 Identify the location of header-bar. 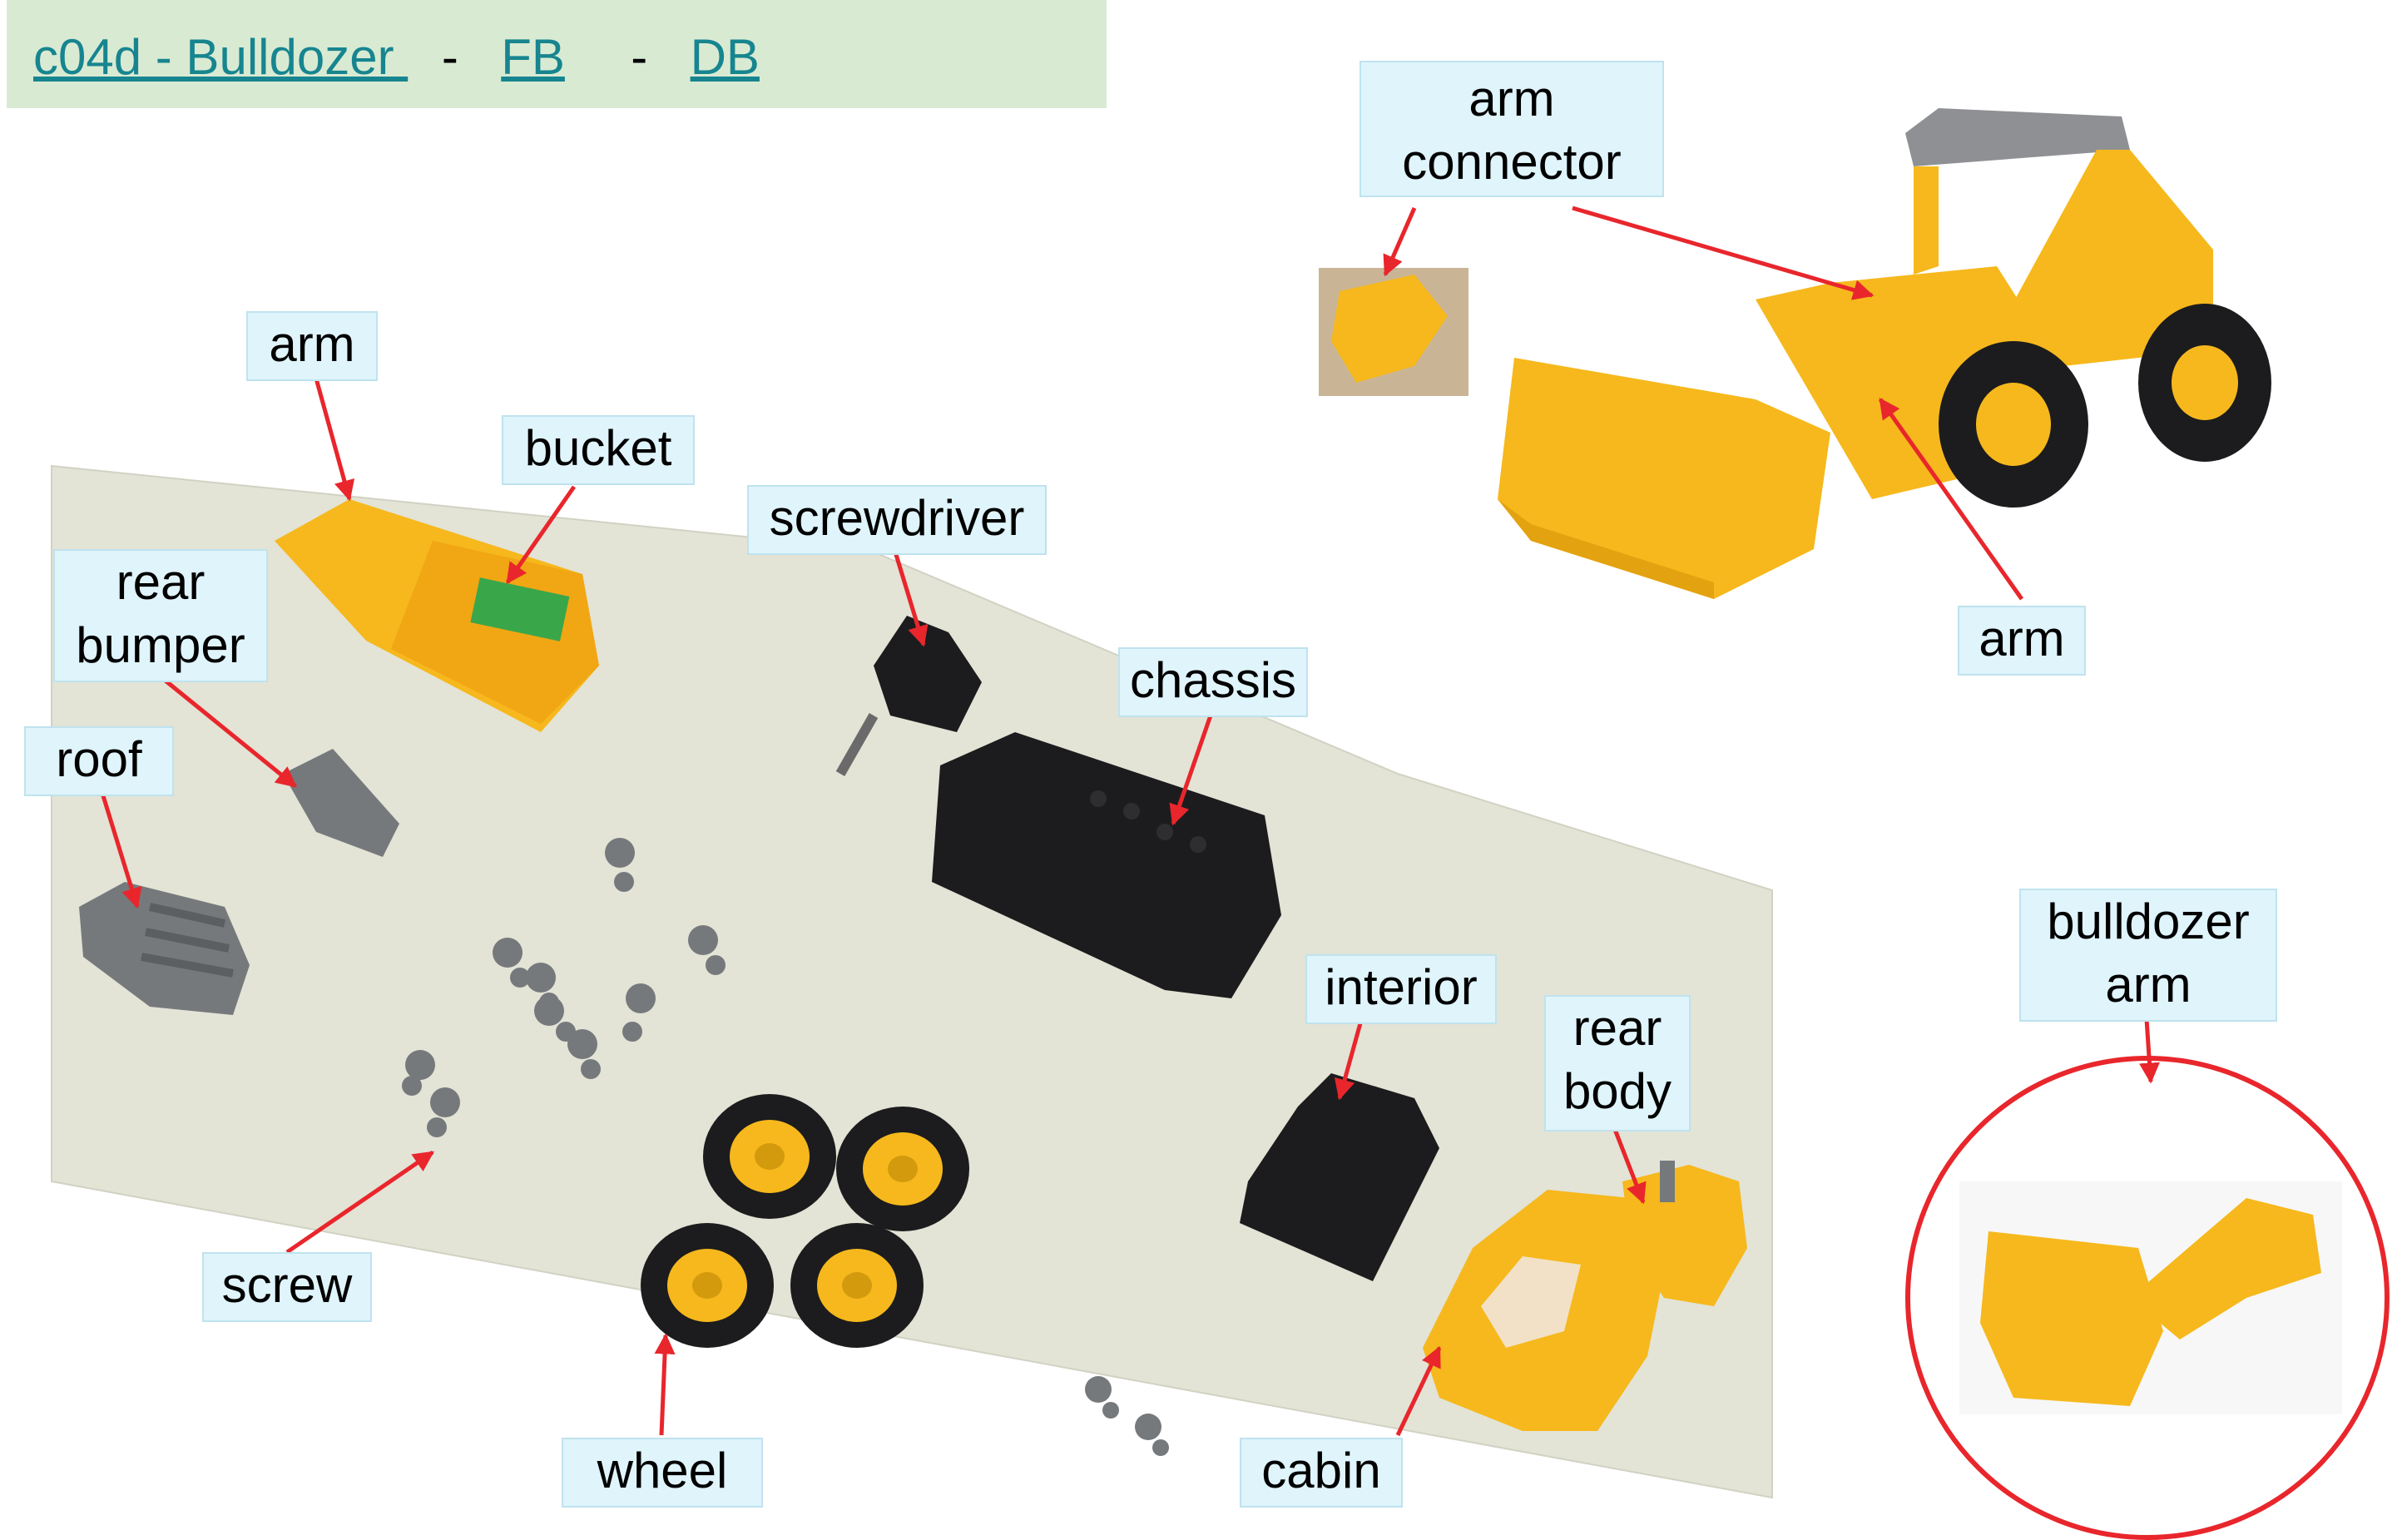
(557, 54).